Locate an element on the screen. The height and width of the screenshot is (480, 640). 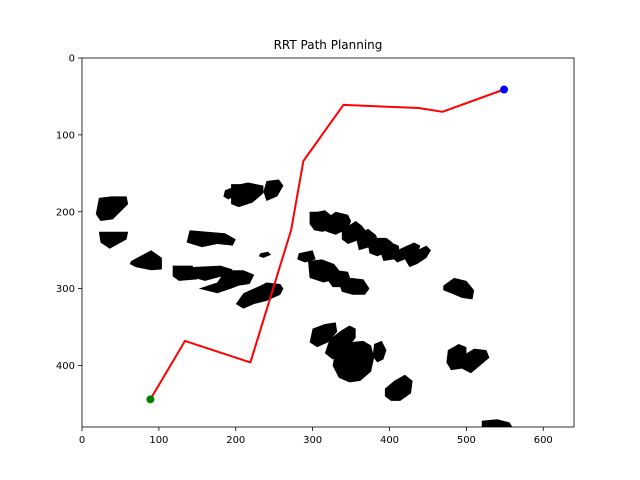
chart-title: RRT Path Planning is located at coordinates (328, 45).